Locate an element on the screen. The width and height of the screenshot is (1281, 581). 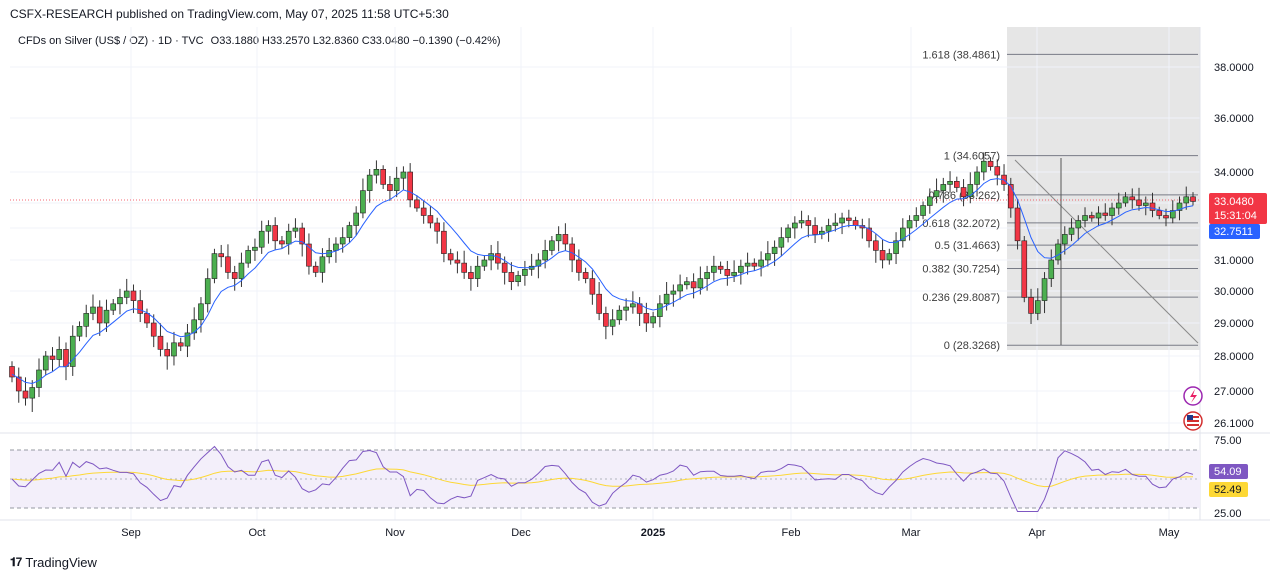
price-tick-label: 31.0000 is located at coordinates (1234, 261).